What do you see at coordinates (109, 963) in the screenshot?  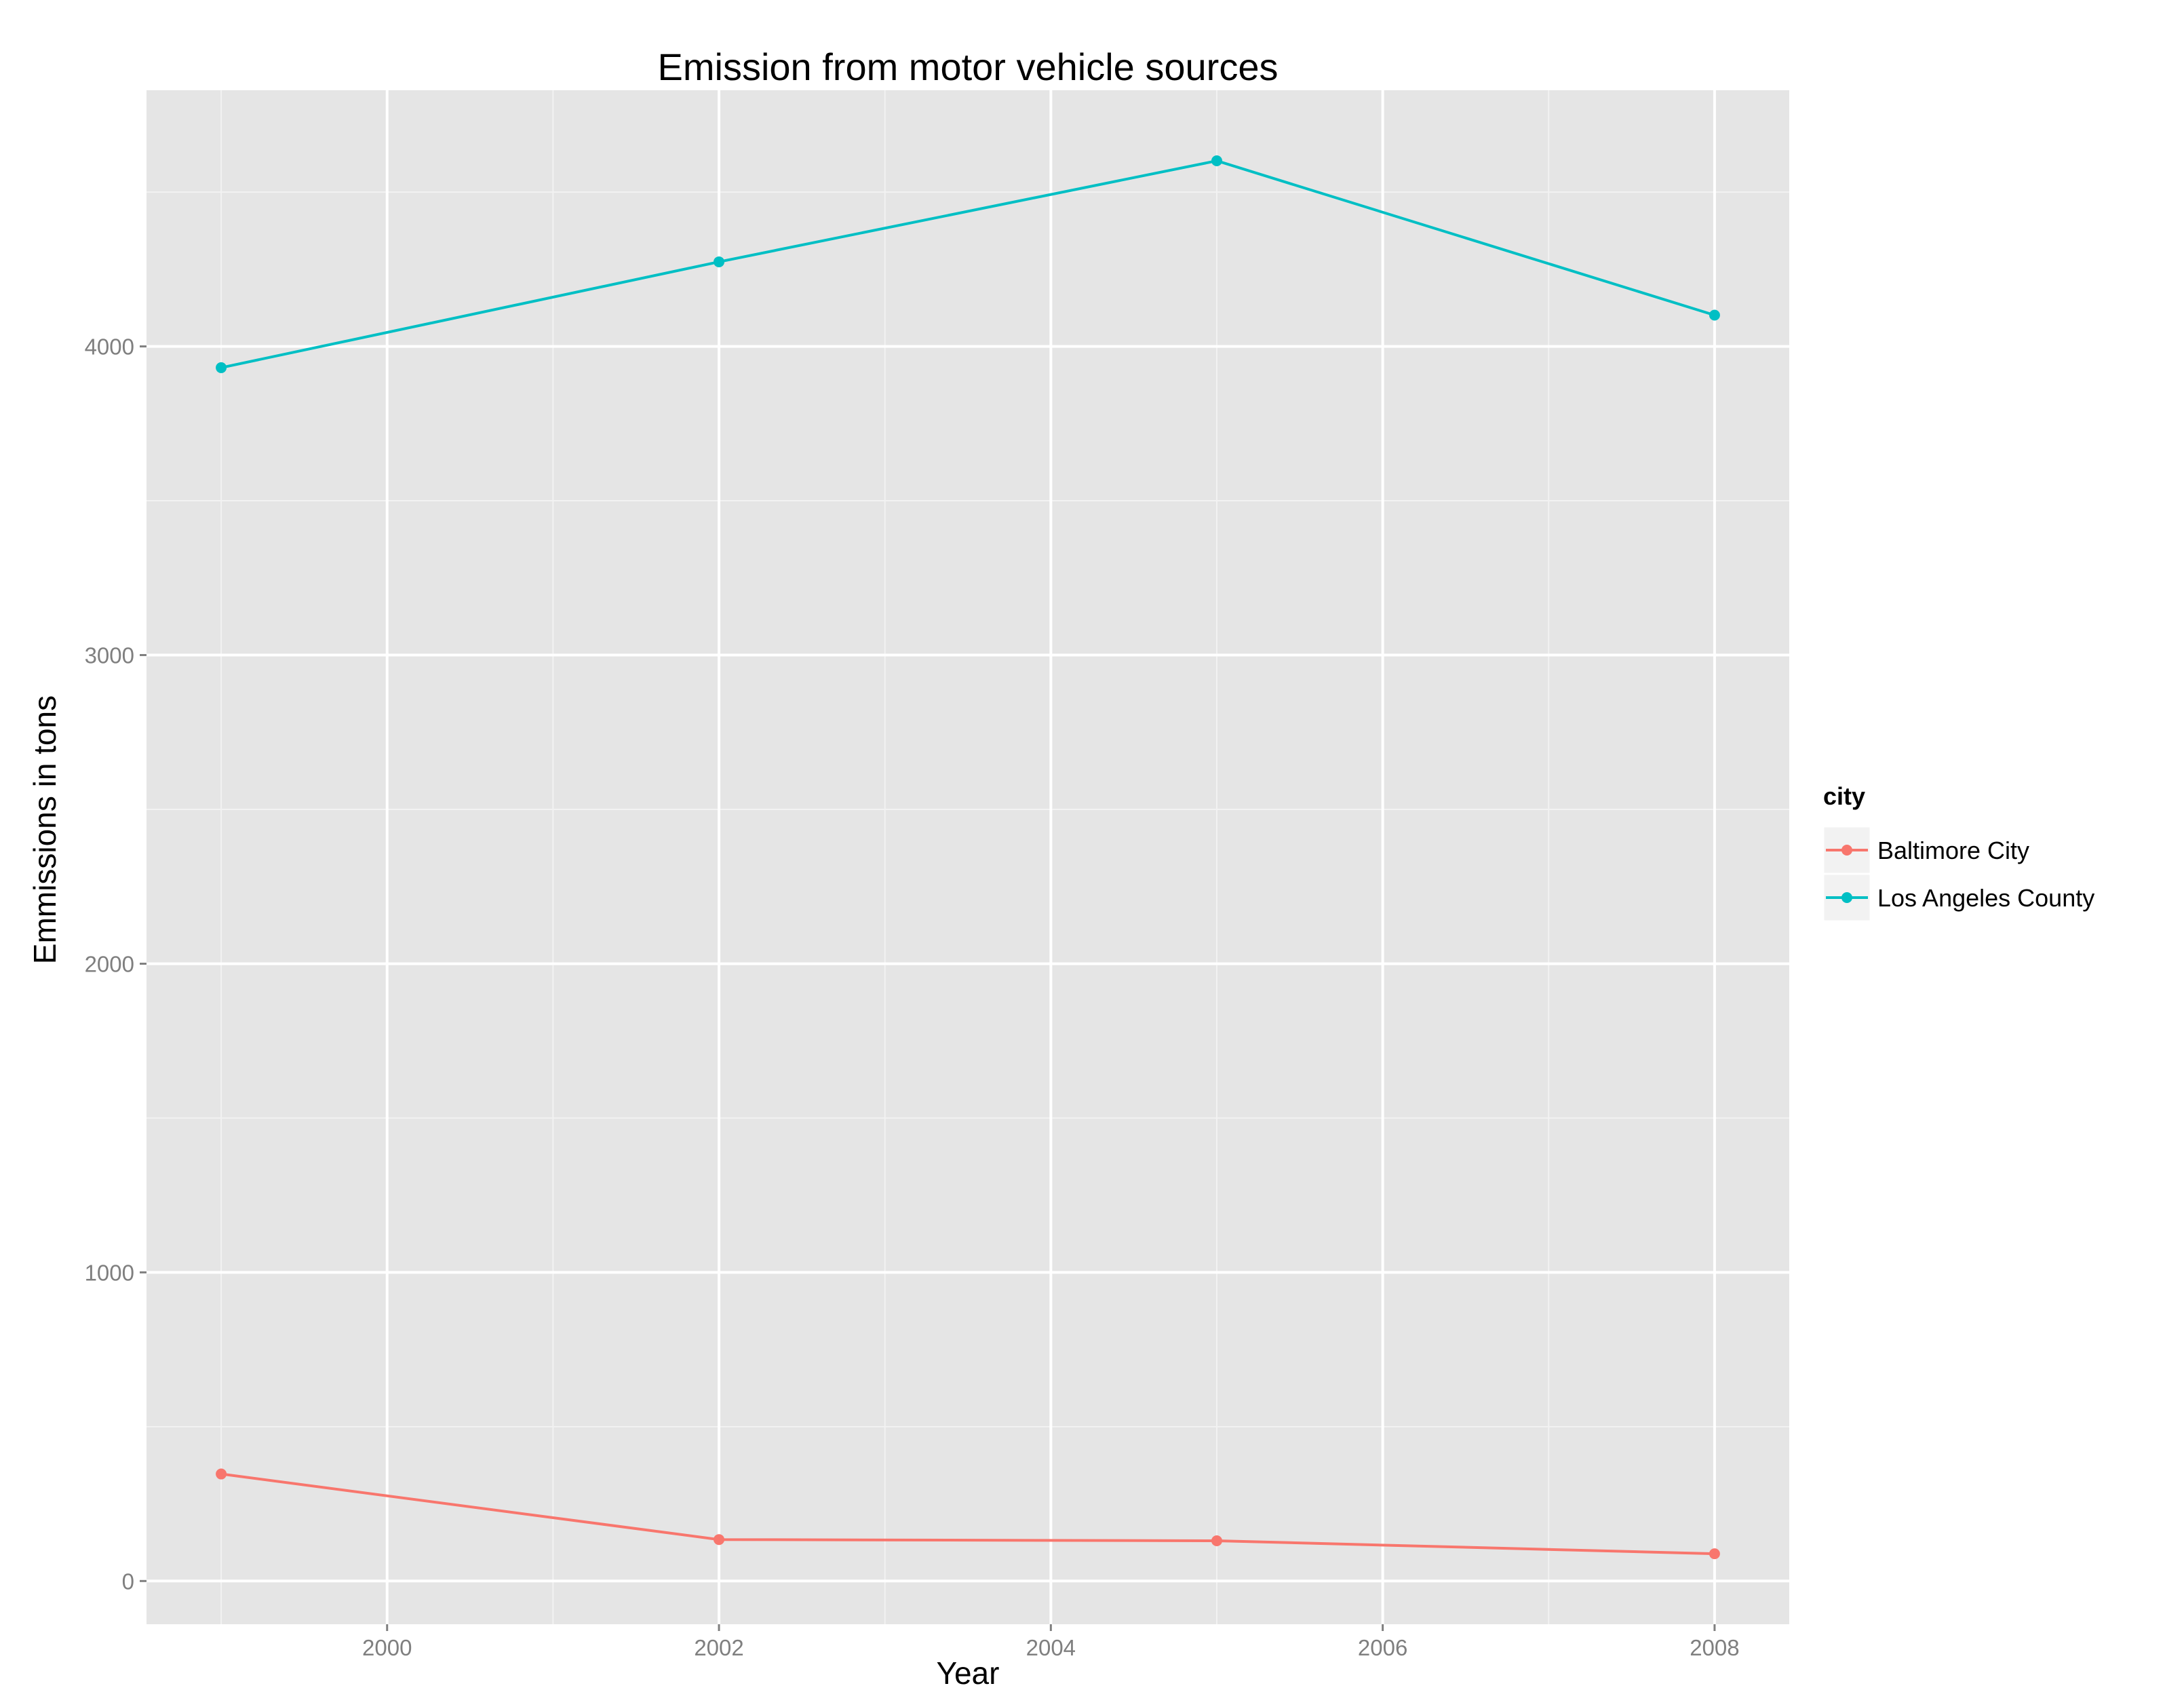 I see `y-tick-label: 2000` at bounding box center [109, 963].